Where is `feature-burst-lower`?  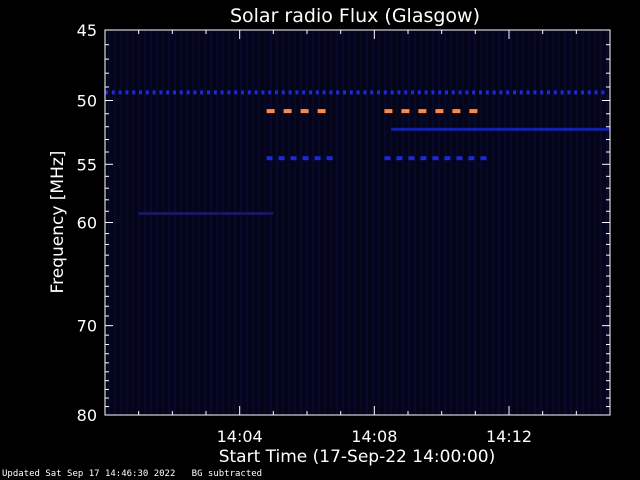 feature-burst-lower is located at coordinates (299, 158).